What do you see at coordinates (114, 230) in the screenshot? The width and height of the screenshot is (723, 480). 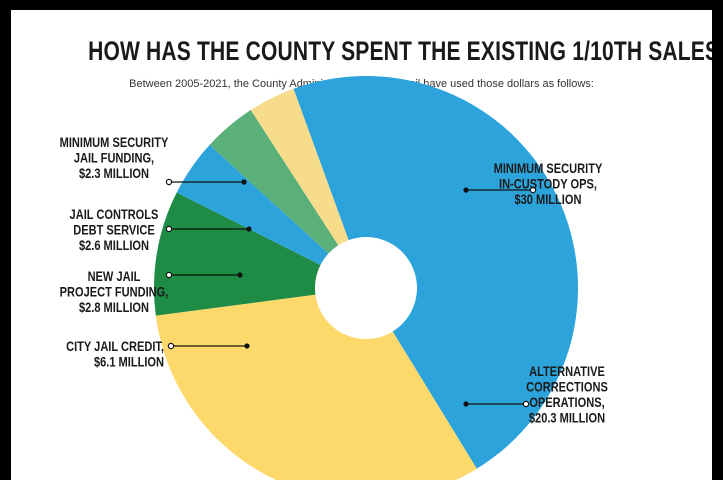 I see `data-label-jail-controls-debt-service: JAIL CONTROLS DEBT SERVICE $2.6 MILLION` at bounding box center [114, 230].